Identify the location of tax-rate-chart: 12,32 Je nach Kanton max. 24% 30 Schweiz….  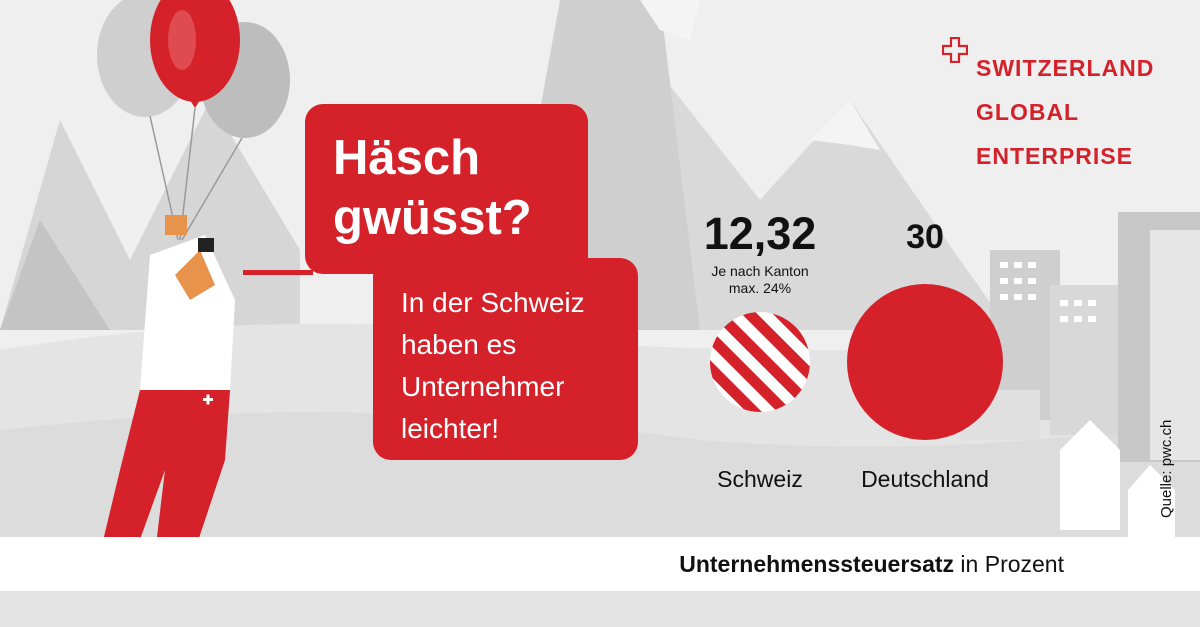
(855, 355).